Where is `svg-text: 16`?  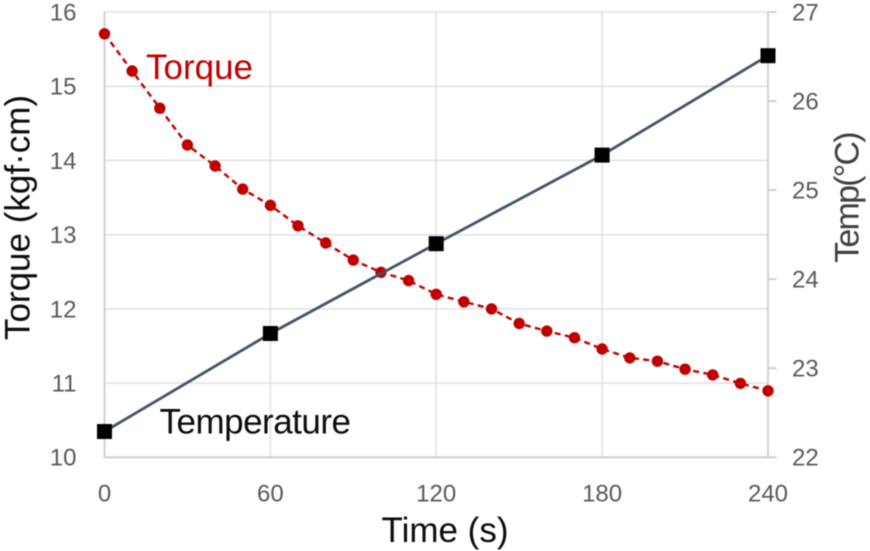 svg-text: 16 is located at coordinates (63, 13).